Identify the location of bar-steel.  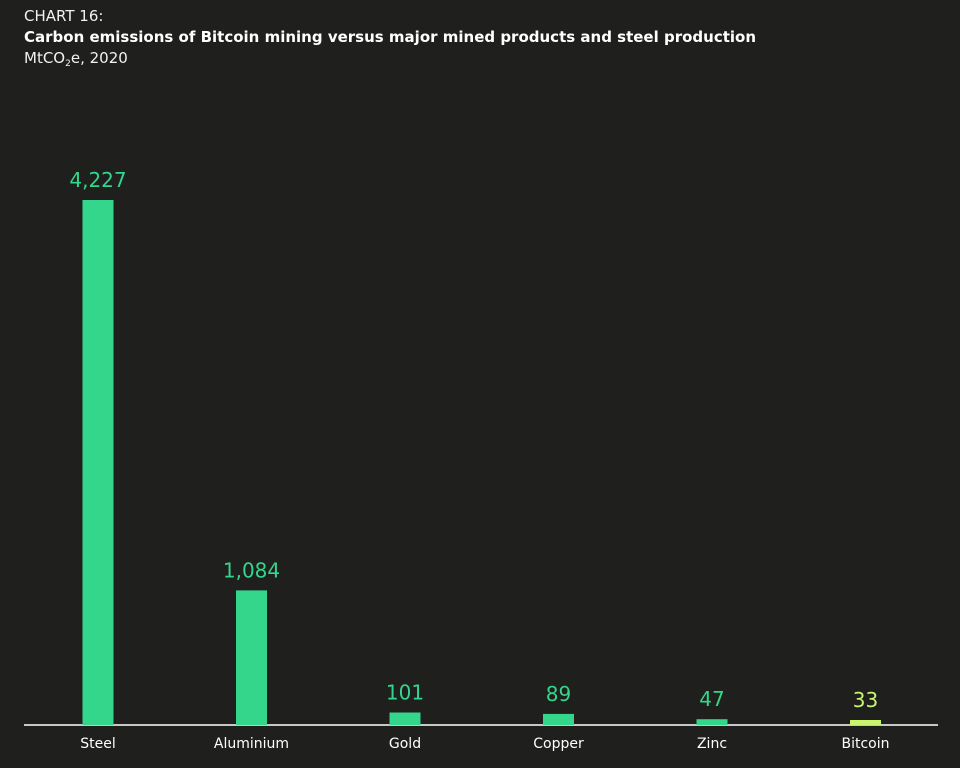
(98, 462).